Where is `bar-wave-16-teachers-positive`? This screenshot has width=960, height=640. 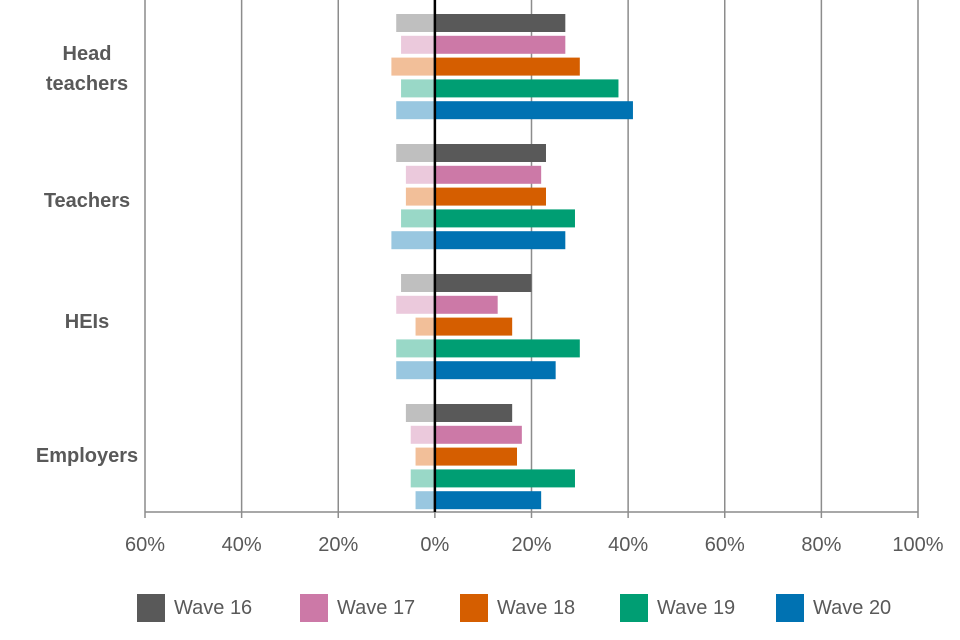
bar-wave-16-teachers-positive is located at coordinates (490, 153).